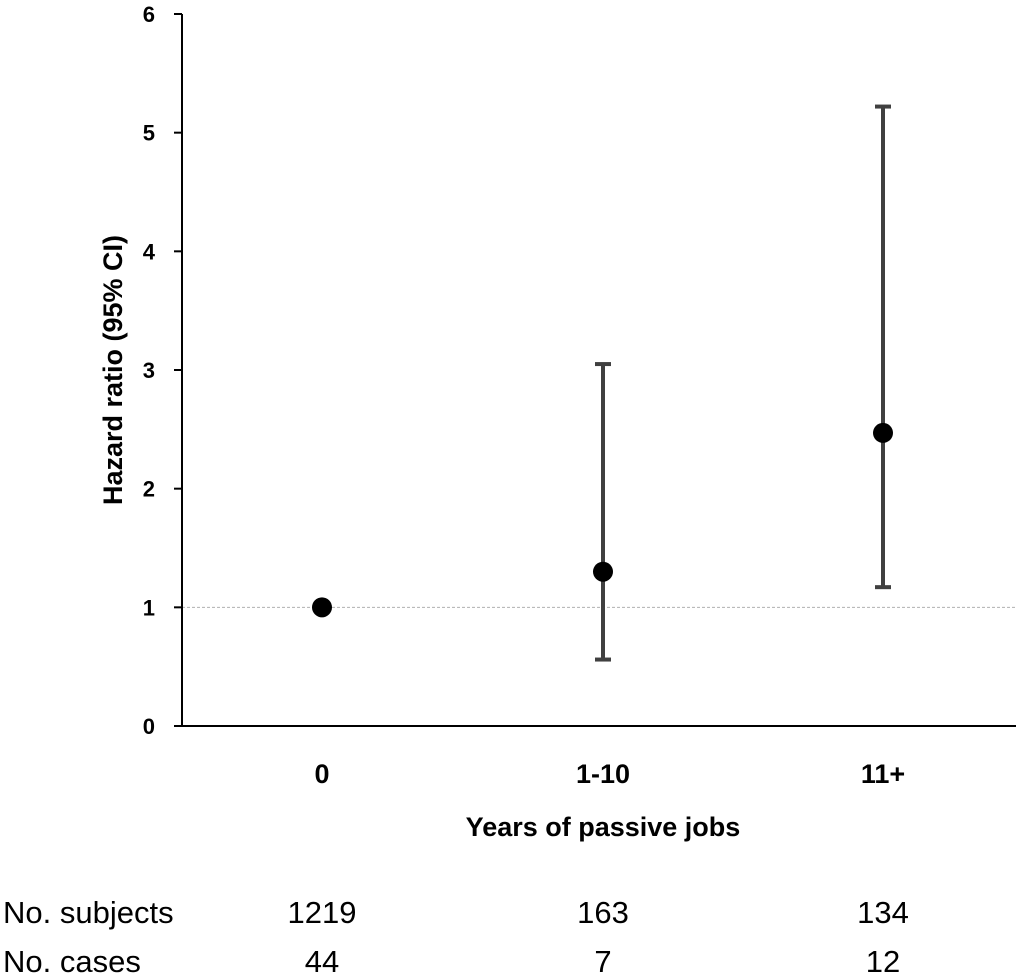  Describe the element at coordinates (322, 912) in the screenshot. I see `table-cell: 1219` at that location.